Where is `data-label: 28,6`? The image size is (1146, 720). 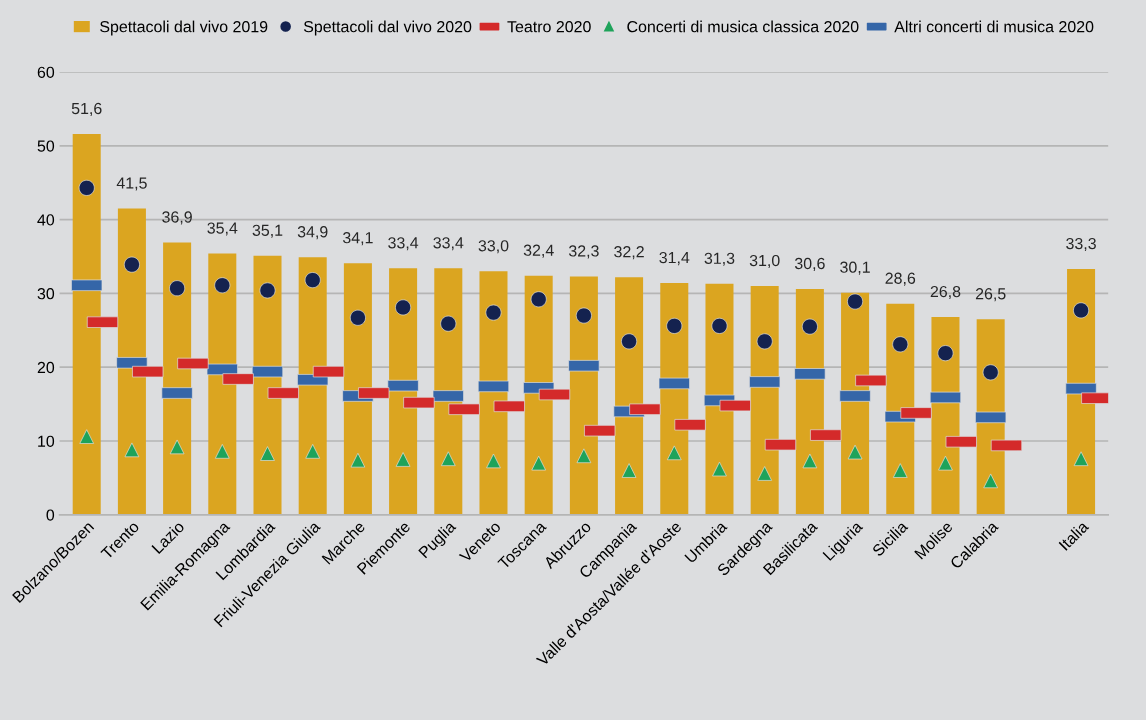
data-label: 28,6 is located at coordinates (900, 279).